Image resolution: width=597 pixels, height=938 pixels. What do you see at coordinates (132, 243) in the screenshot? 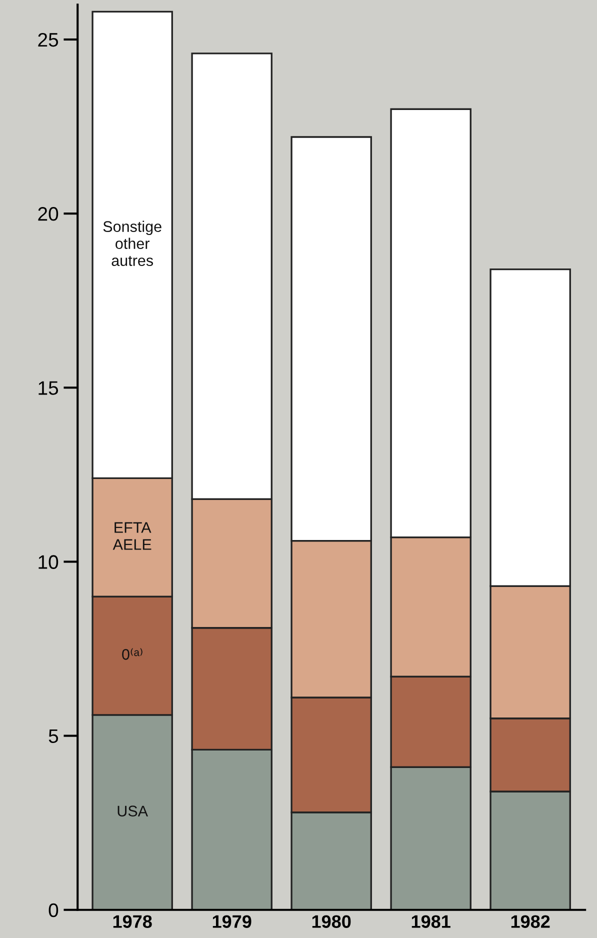
I see `series-label: Sonstige other autres` at bounding box center [132, 243].